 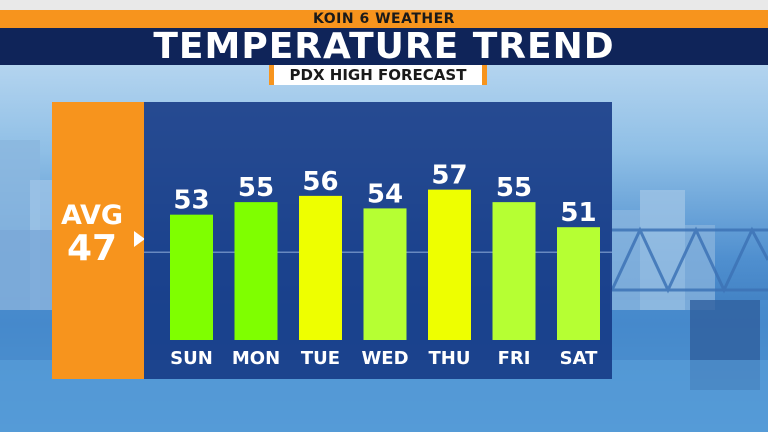 I want to click on average-value: 47, so click(x=92, y=248).